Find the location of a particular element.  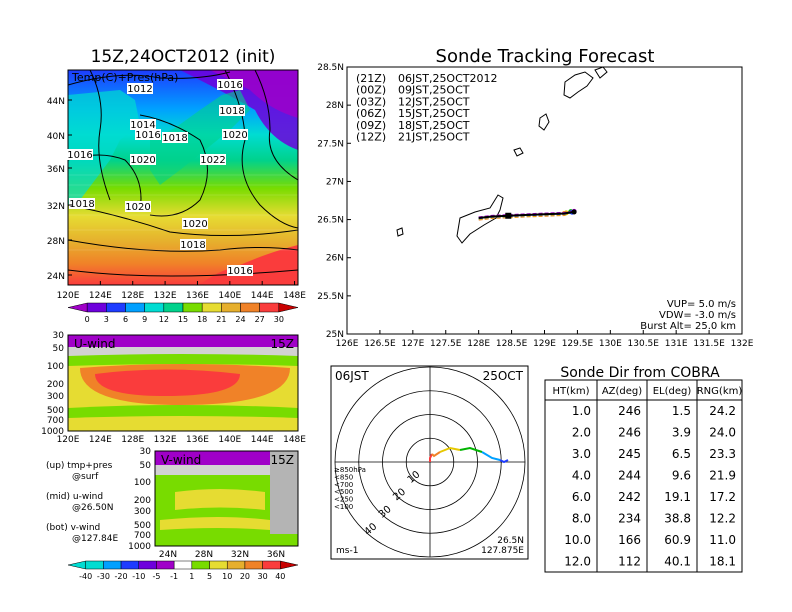

temperature-colorbar-tick: 15 is located at coordinates (183, 319).